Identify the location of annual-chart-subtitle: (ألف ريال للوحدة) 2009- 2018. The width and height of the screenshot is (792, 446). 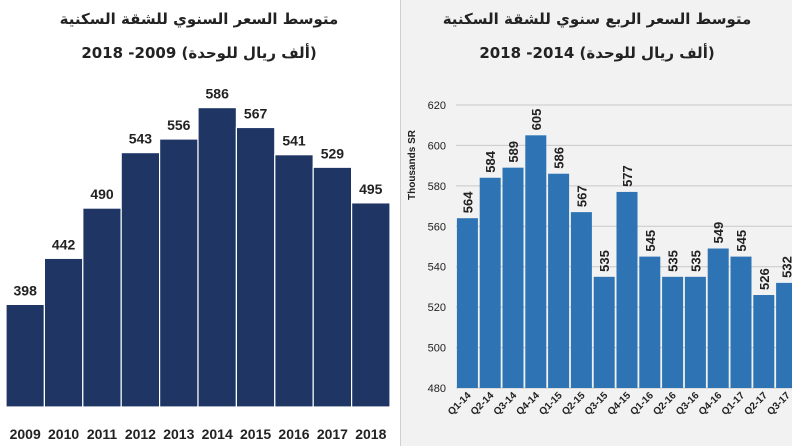
(199, 53).